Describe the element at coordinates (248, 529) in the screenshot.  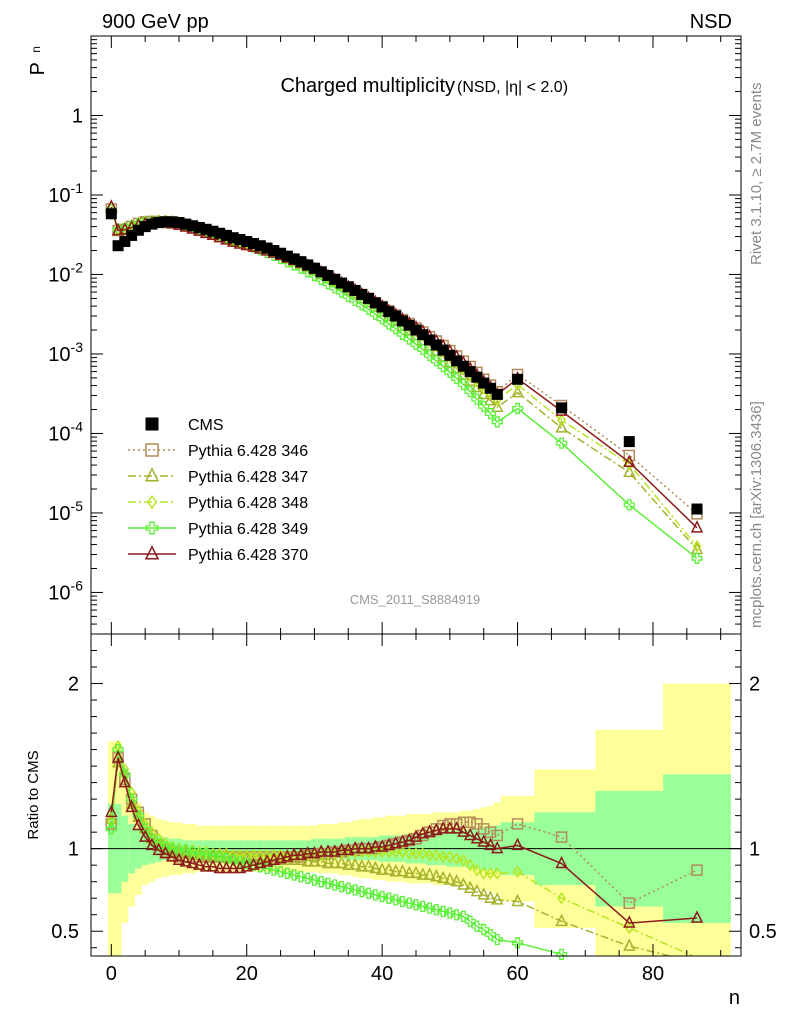
I see `legend-label: Pythia 6.428 349` at that location.